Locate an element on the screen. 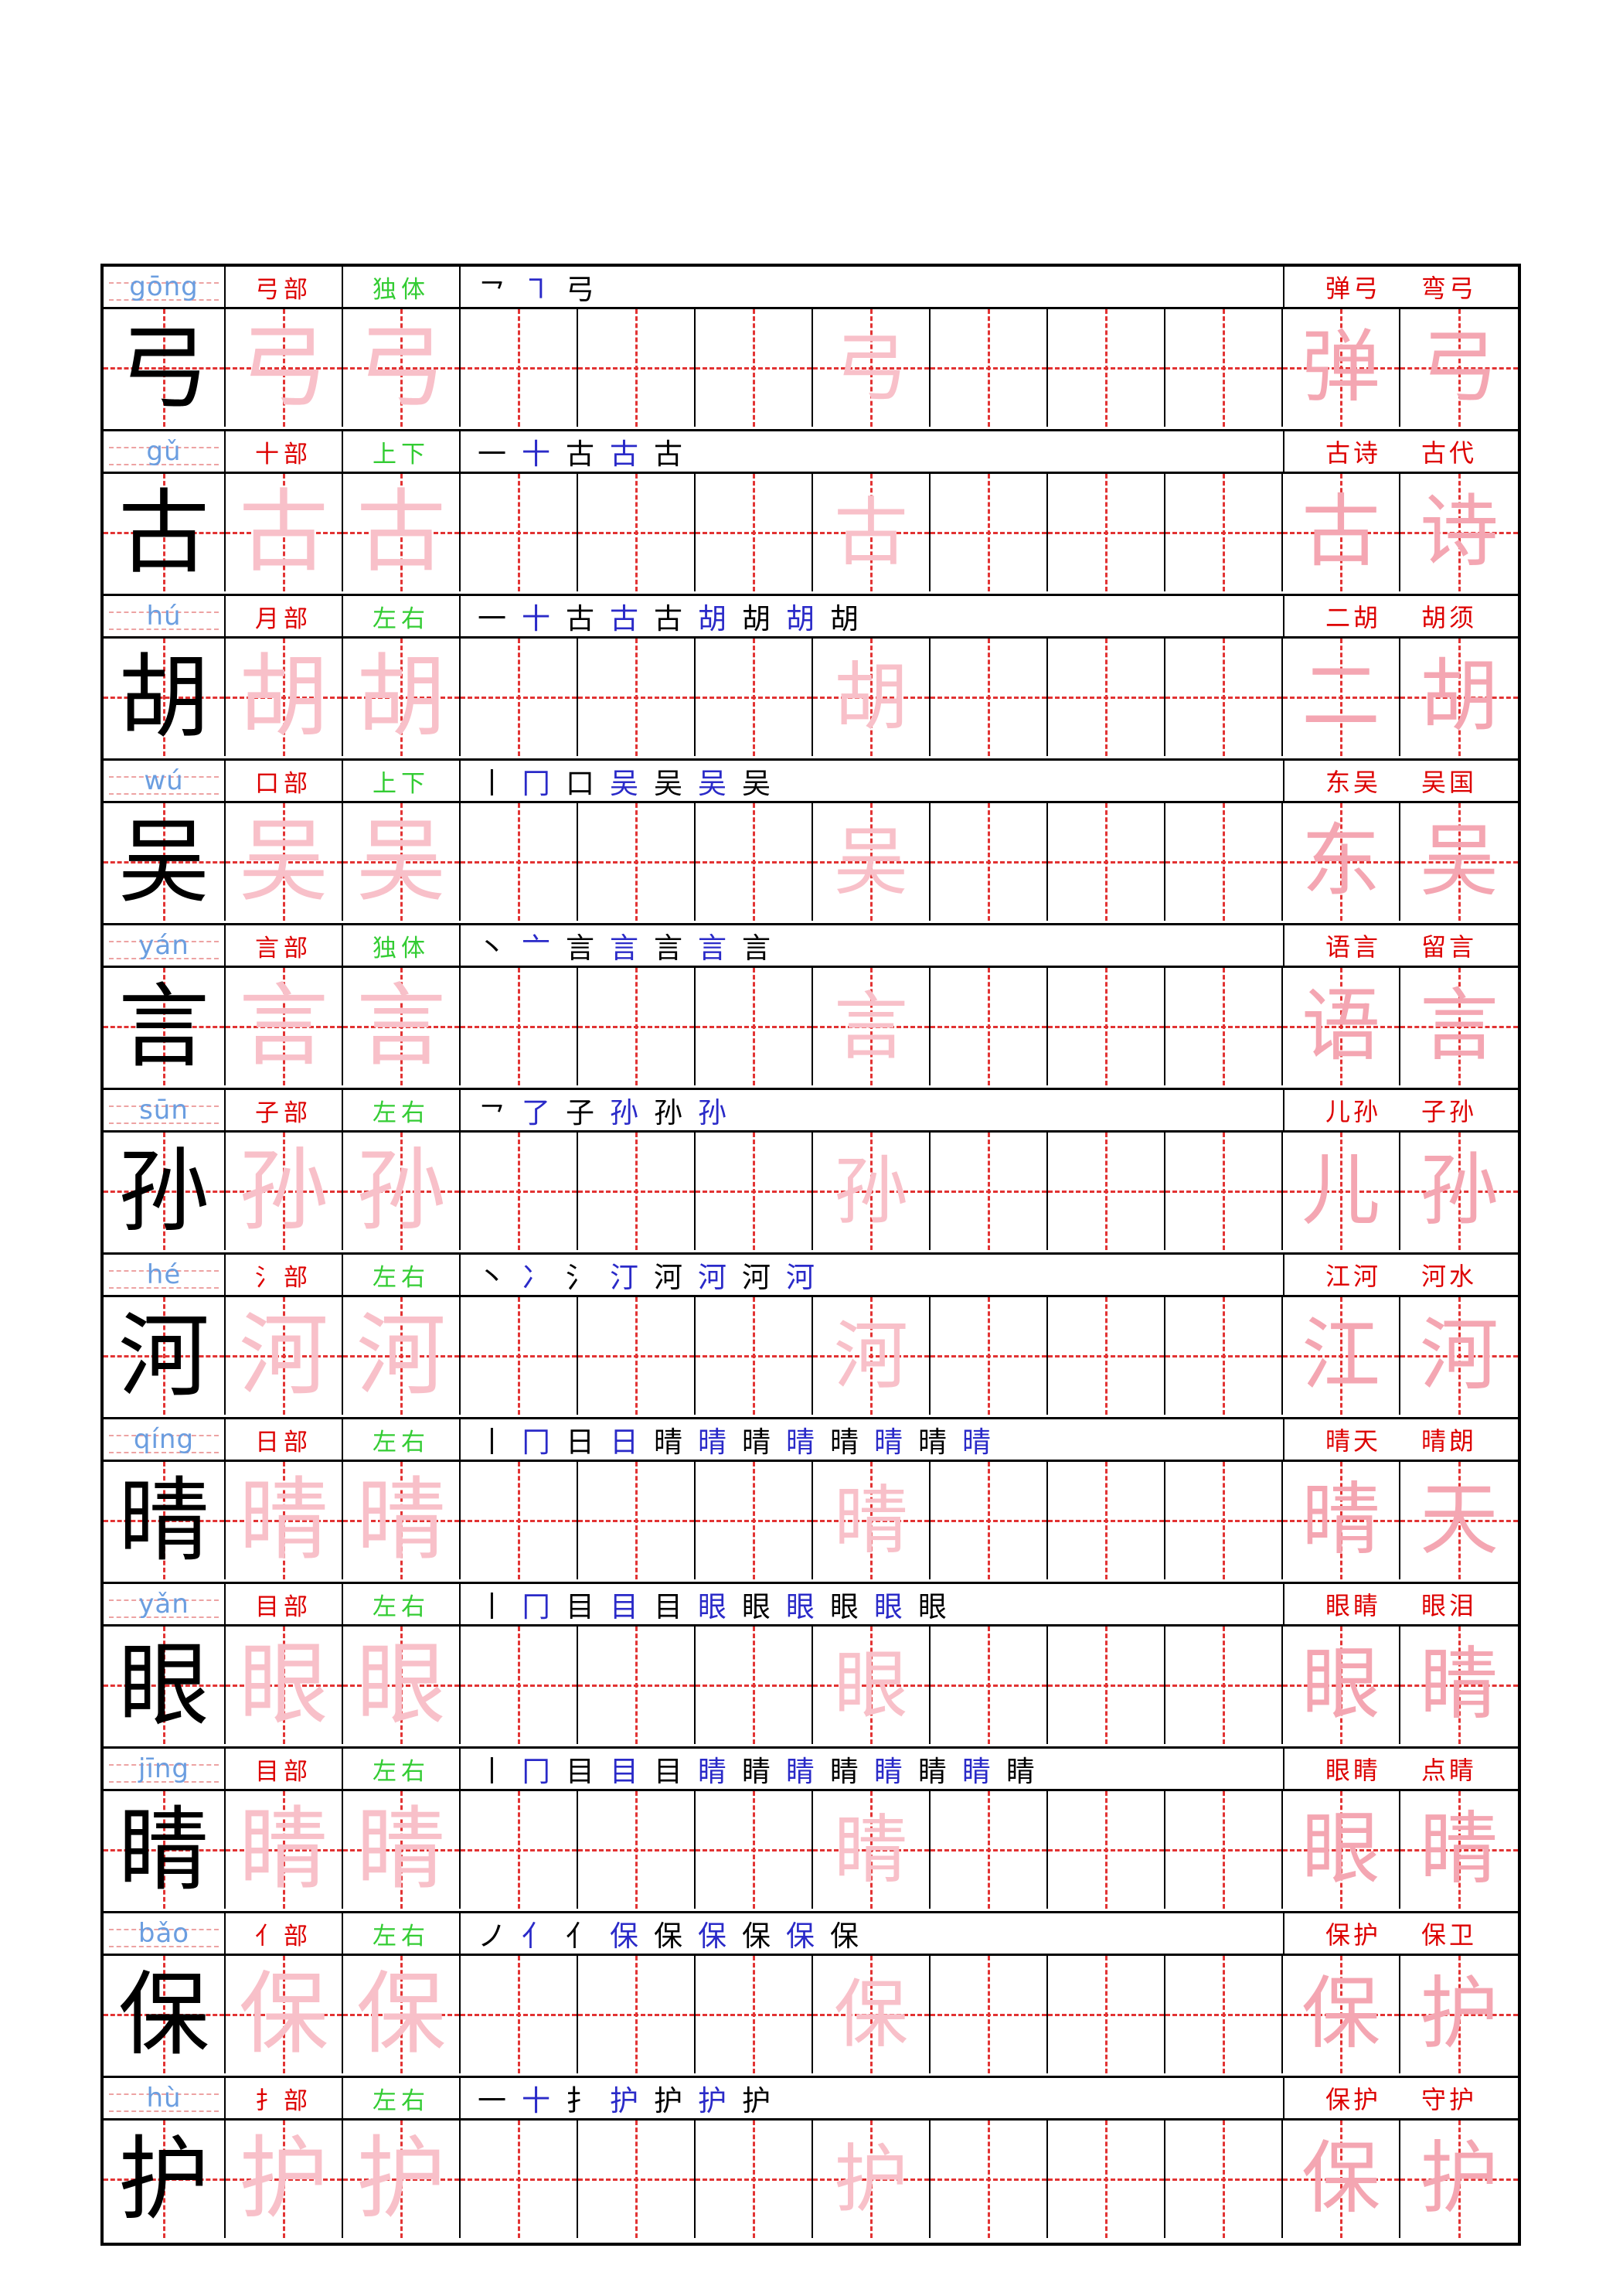 The height and width of the screenshot is (2296, 1623). pinyin-cell: gǔ is located at coordinates (165, 451).